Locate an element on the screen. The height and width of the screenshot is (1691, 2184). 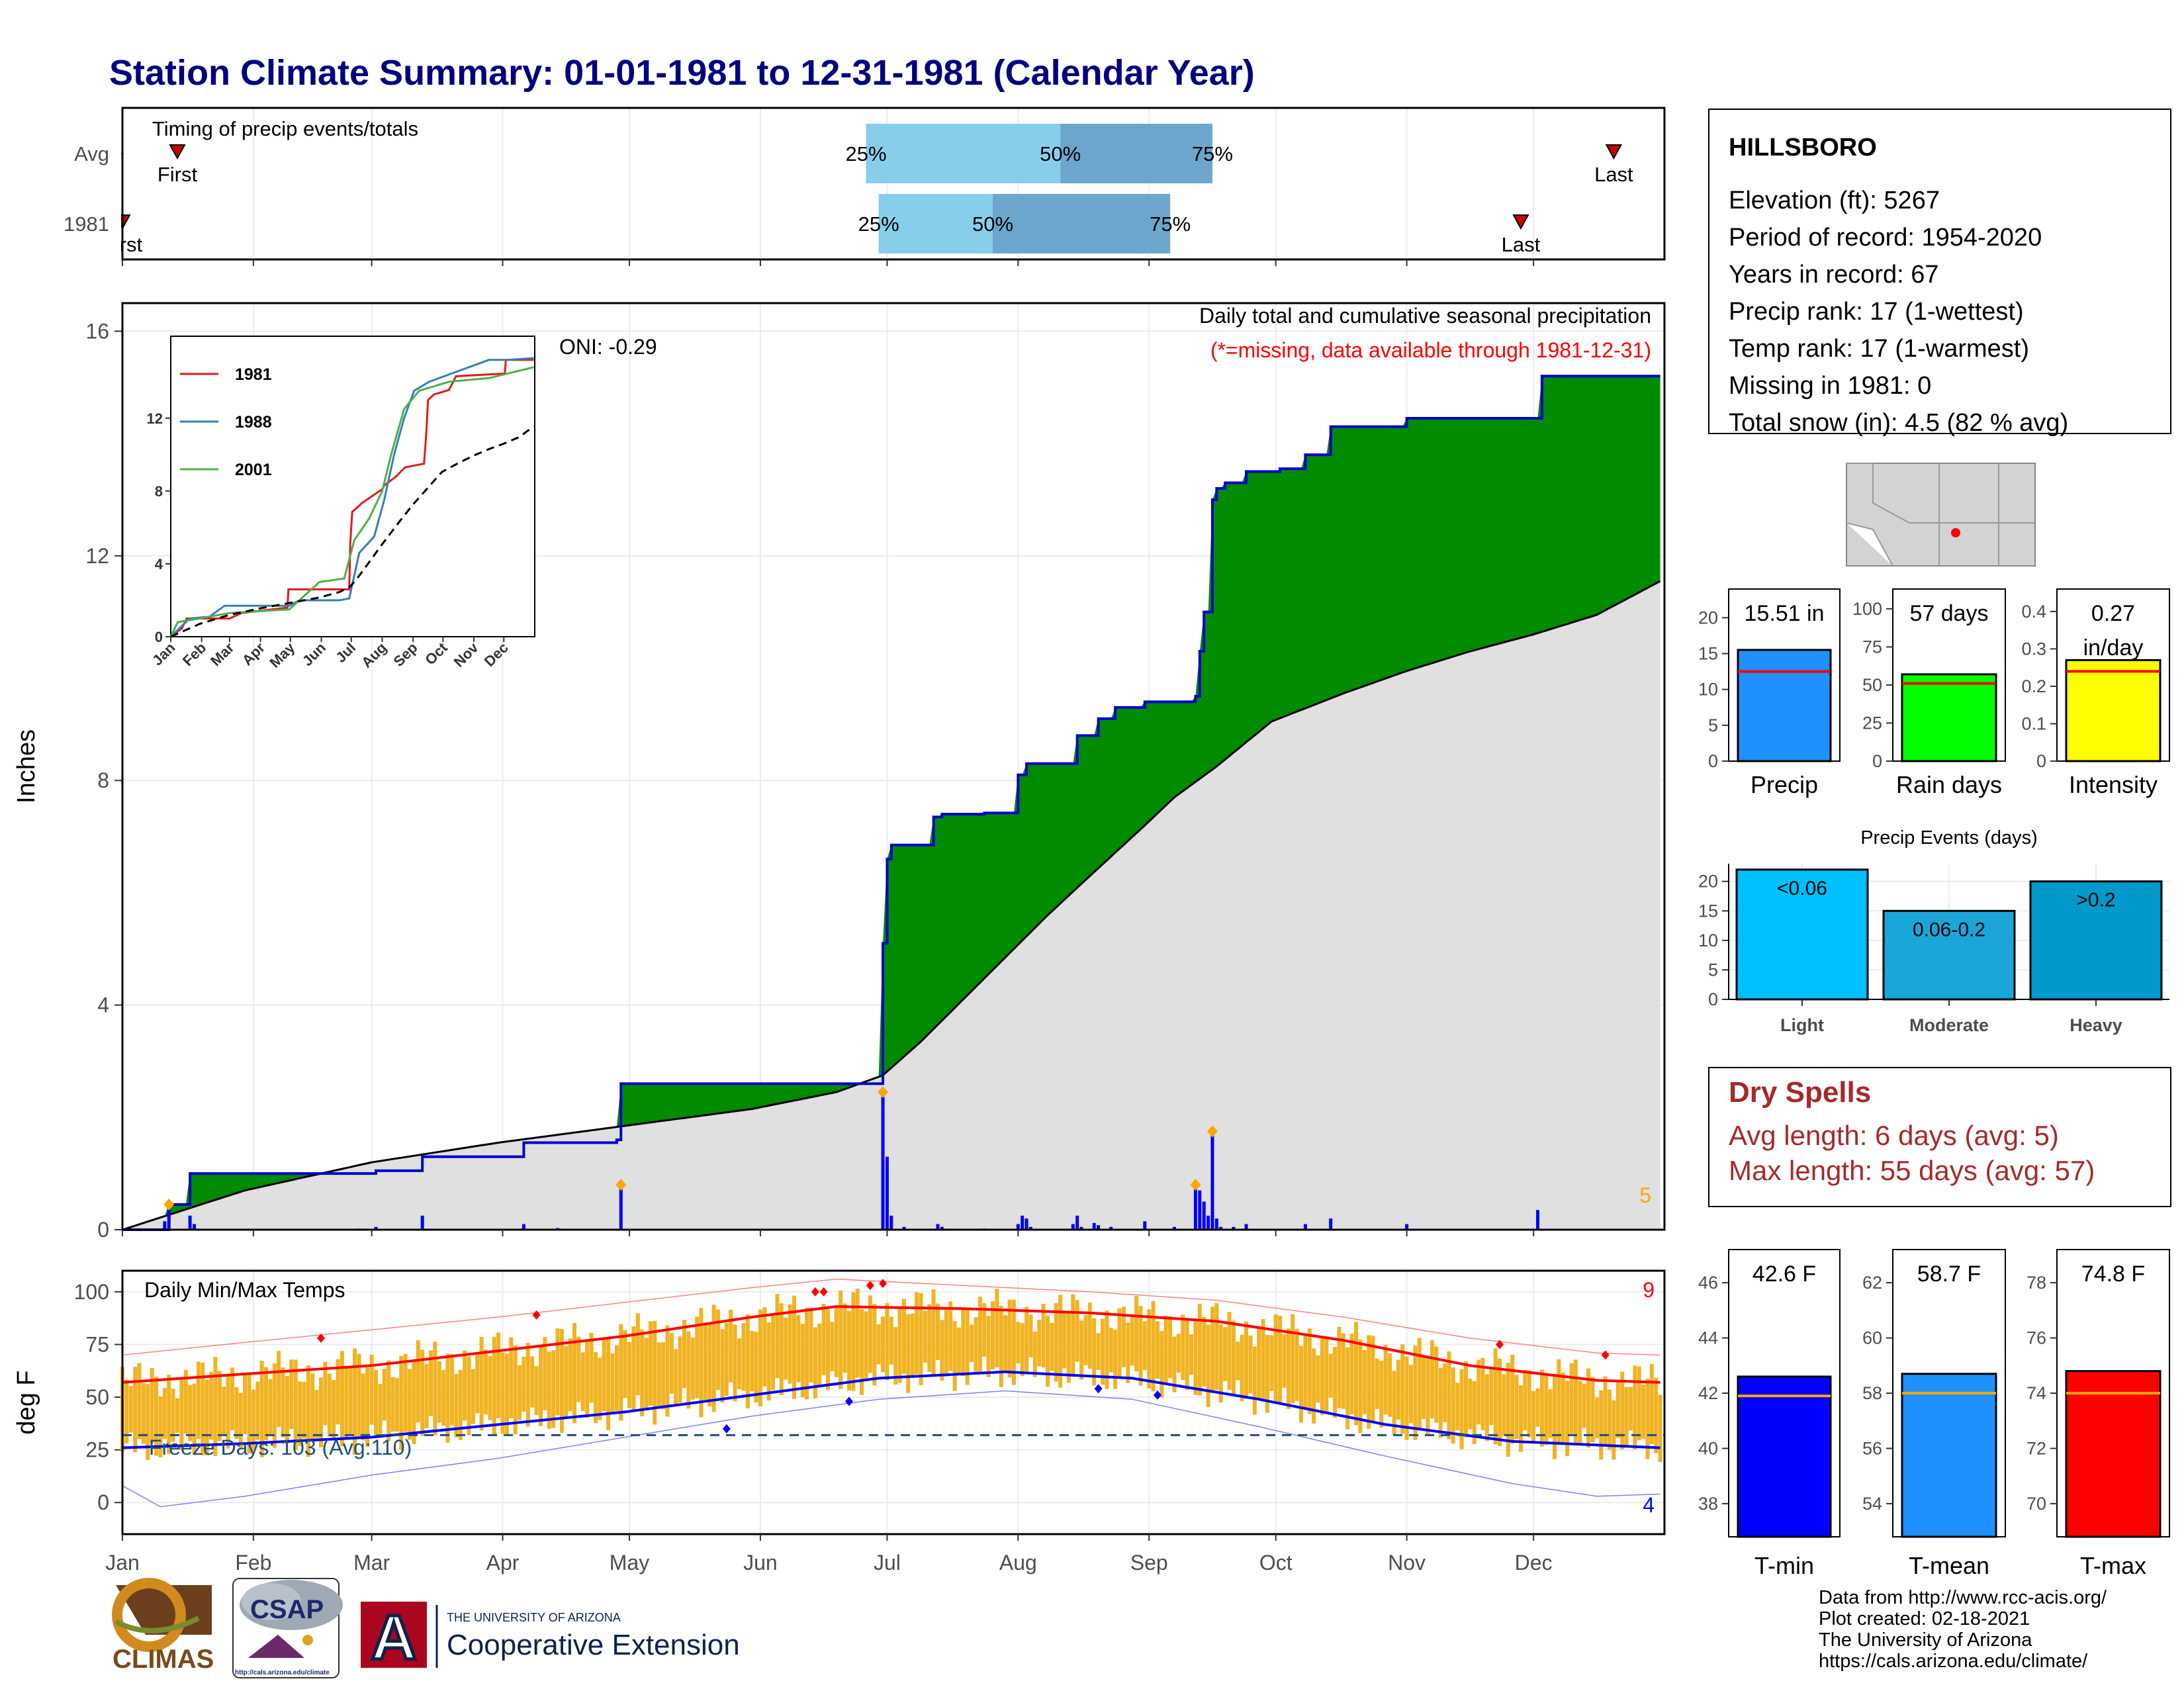
summary-bar-value: 58.7 F is located at coordinates (1949, 1274).